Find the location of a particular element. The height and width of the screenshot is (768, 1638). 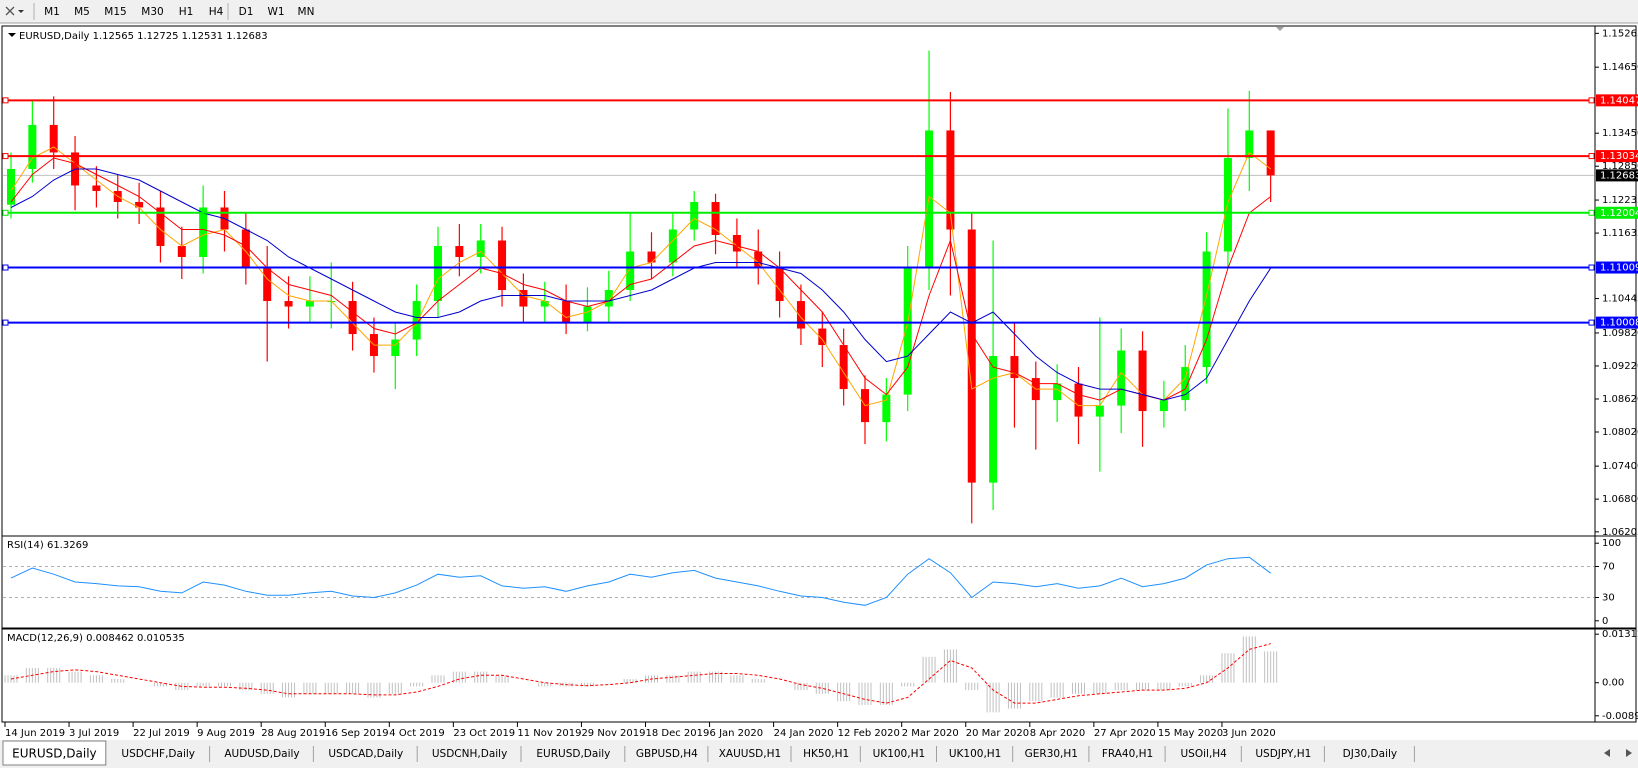

tab: USOil,H4 is located at coordinates (1204, 754).